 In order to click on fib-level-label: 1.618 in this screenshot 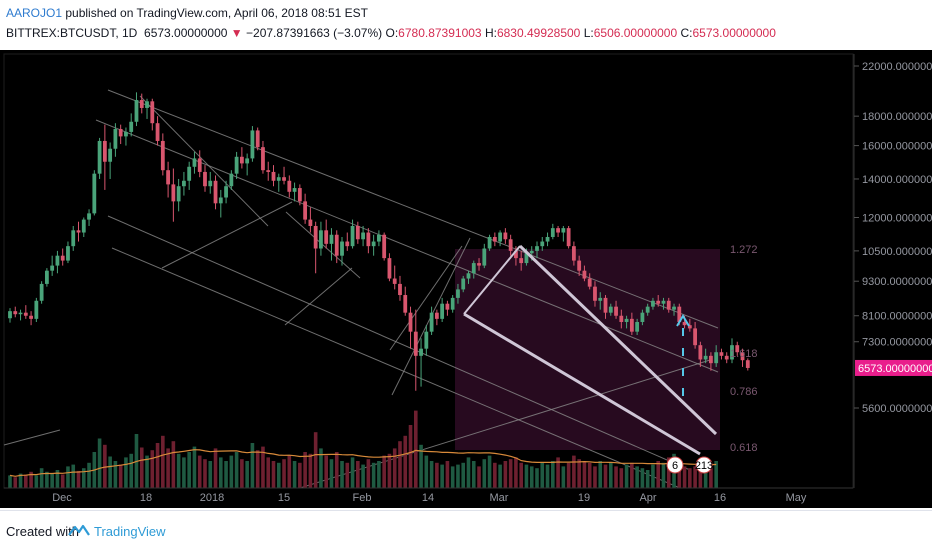, I will do `click(744, 354)`.